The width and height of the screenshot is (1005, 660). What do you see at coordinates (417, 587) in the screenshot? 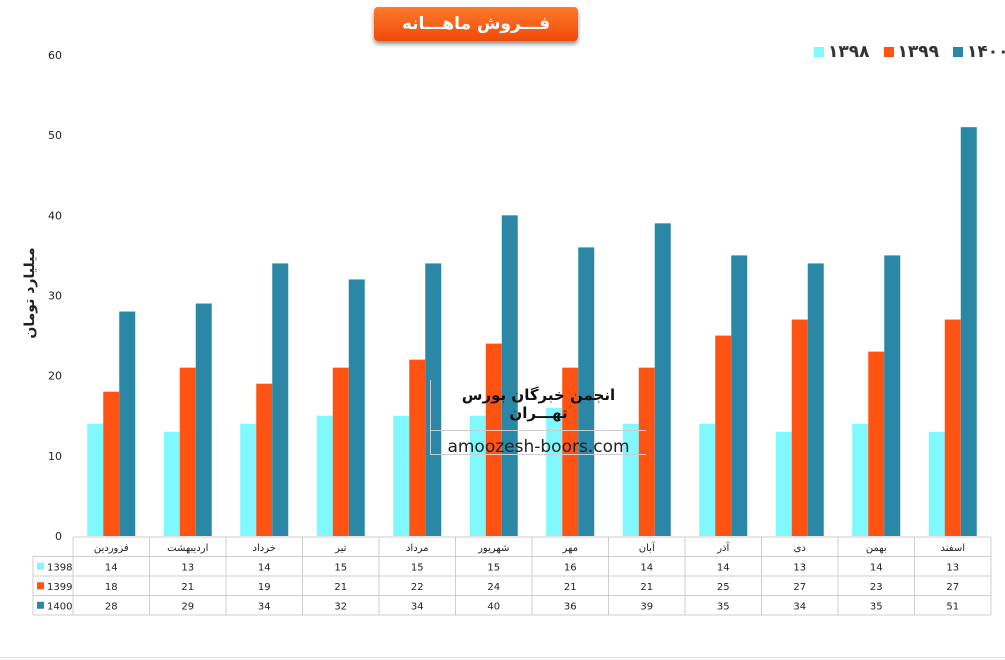
I see `table-cell-value: 22` at bounding box center [417, 587].